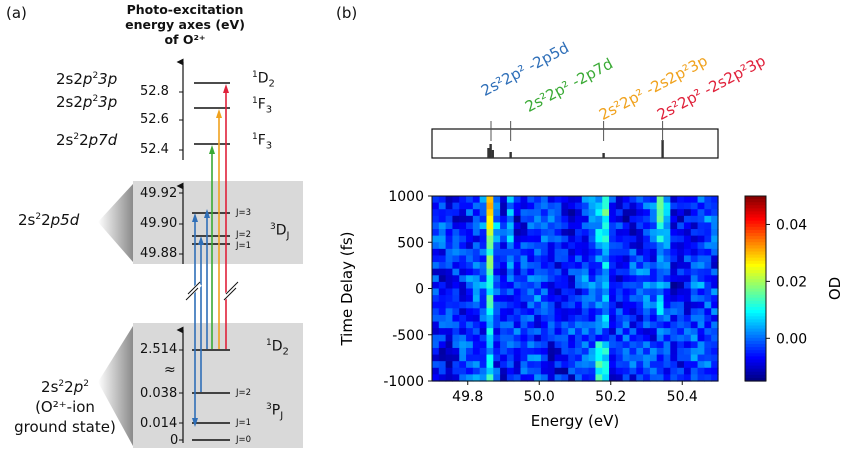  I want to click on axis-title-line-3: of O²⁺, so click(185, 39).